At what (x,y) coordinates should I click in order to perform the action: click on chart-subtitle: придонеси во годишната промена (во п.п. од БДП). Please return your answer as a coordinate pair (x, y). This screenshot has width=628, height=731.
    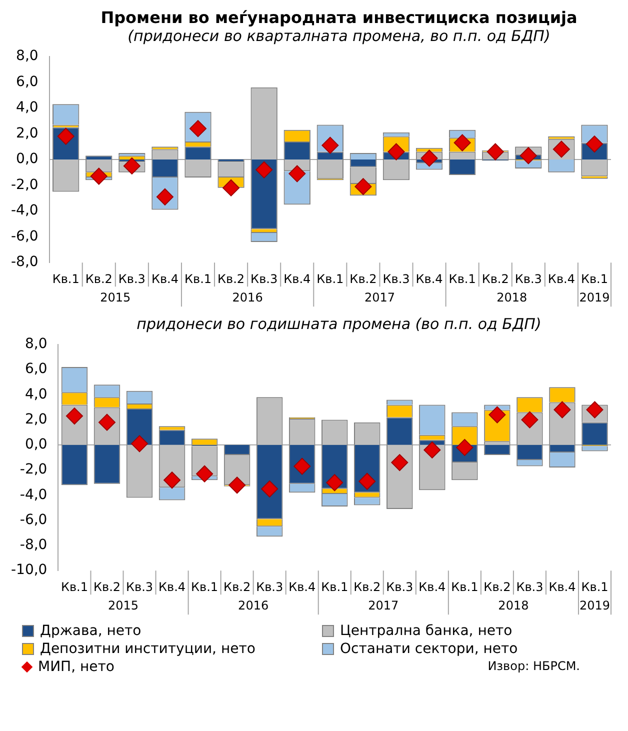
    Looking at the image, I should click on (339, 324).